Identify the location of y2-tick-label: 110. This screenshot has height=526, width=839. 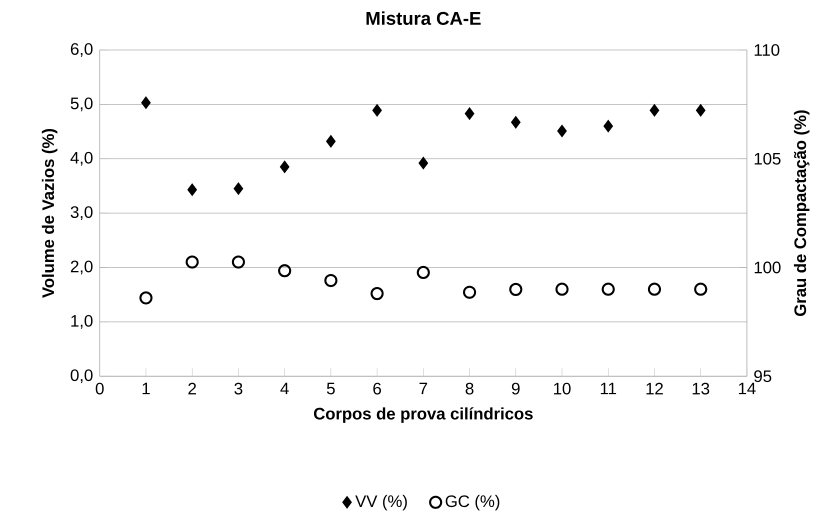
(767, 50).